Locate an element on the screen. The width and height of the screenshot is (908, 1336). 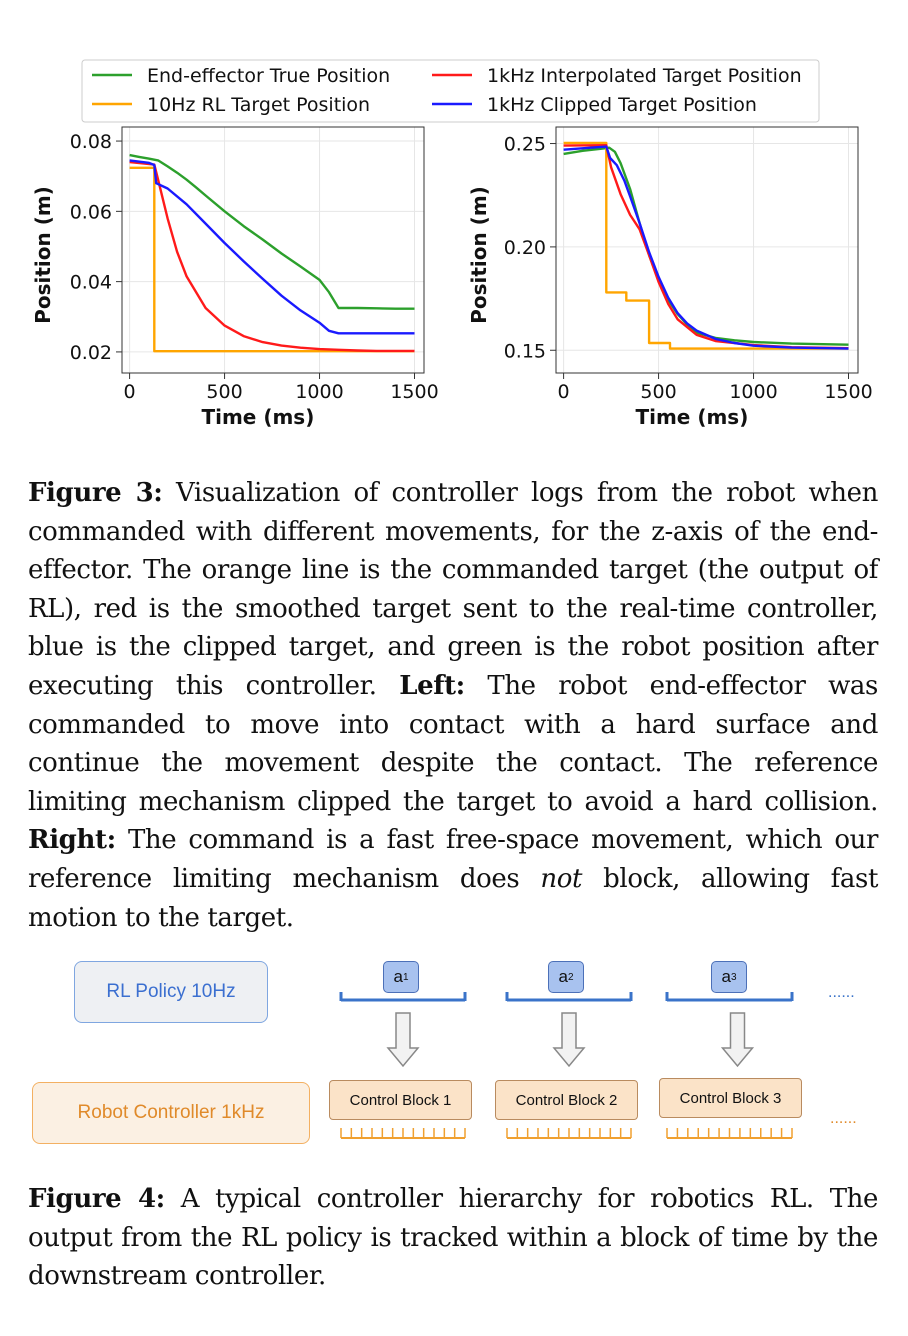
control-block-3: Control Block 3 is located at coordinates (730, 1098).